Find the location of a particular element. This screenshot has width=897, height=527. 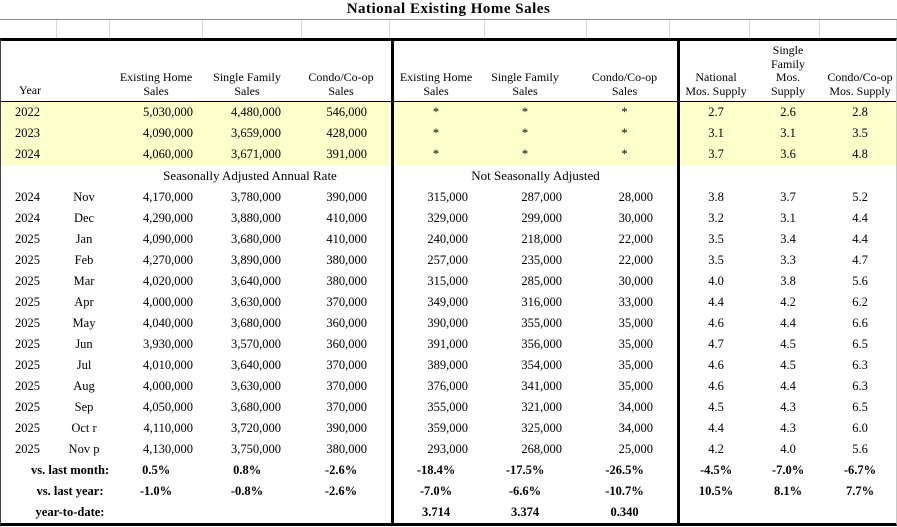

nsa-value: 293,000 is located at coordinates (447, 449).